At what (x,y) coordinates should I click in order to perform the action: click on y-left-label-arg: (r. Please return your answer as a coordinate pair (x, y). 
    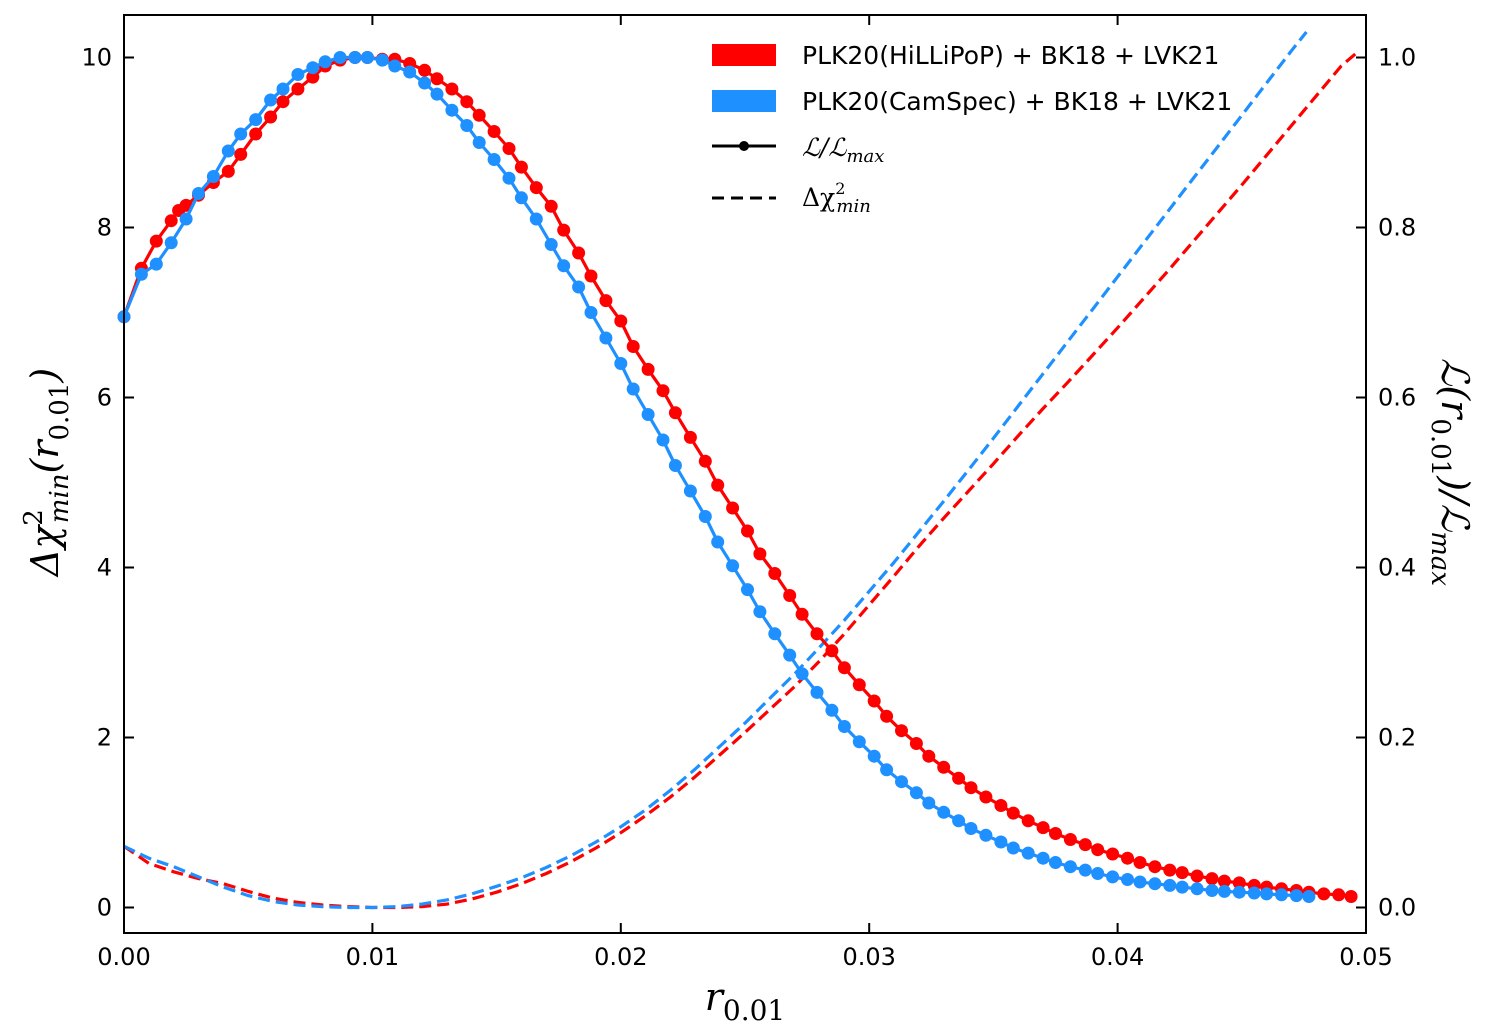
    Looking at the image, I should click on (45, 456).